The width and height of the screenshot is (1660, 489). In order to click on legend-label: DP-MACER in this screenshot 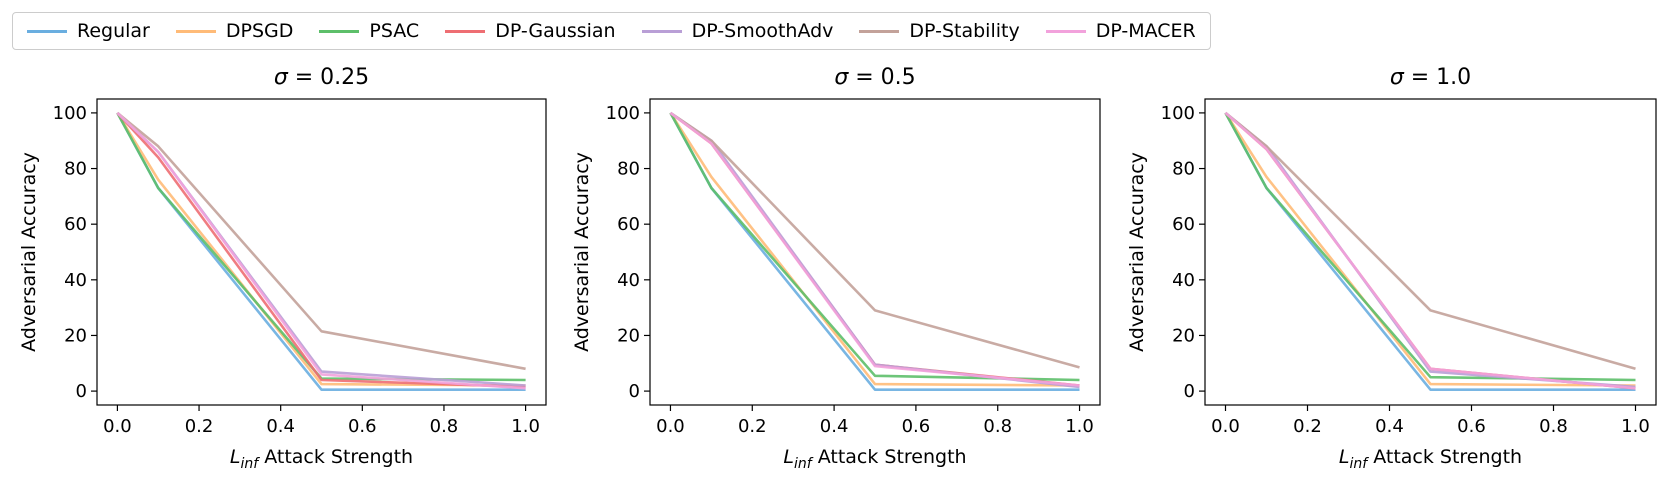, I will do `click(1145, 31)`.